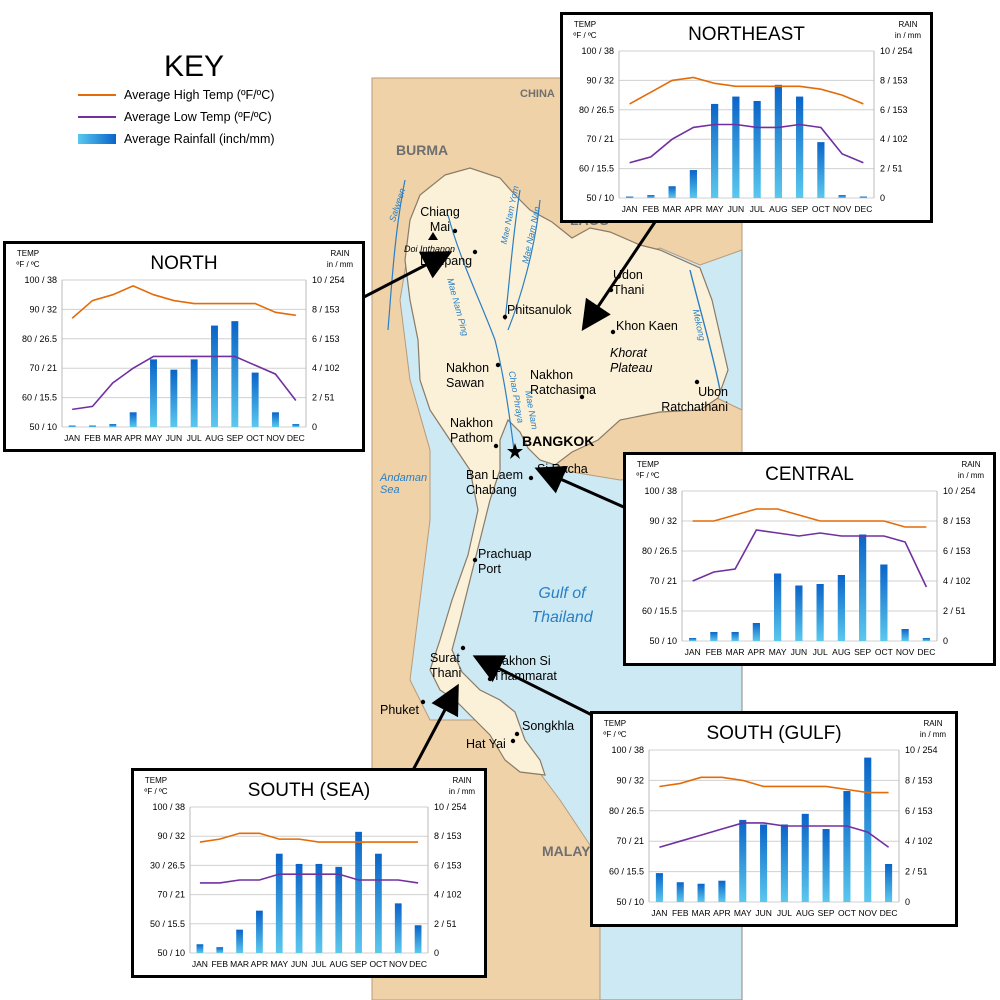 This screenshot has height=1000, width=1000. I want to click on temp-tick-label: 50 / 15.5, so click(167, 924).